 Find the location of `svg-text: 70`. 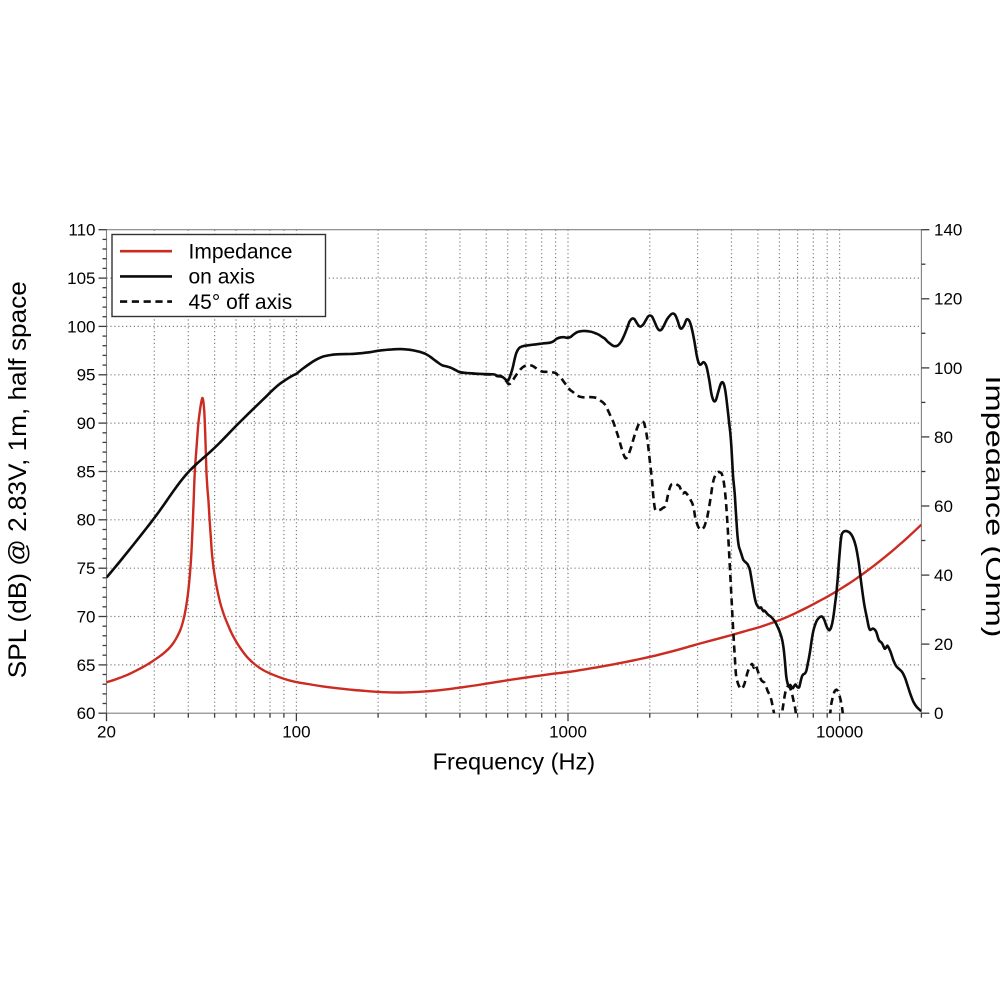

svg-text: 70 is located at coordinates (86, 616).